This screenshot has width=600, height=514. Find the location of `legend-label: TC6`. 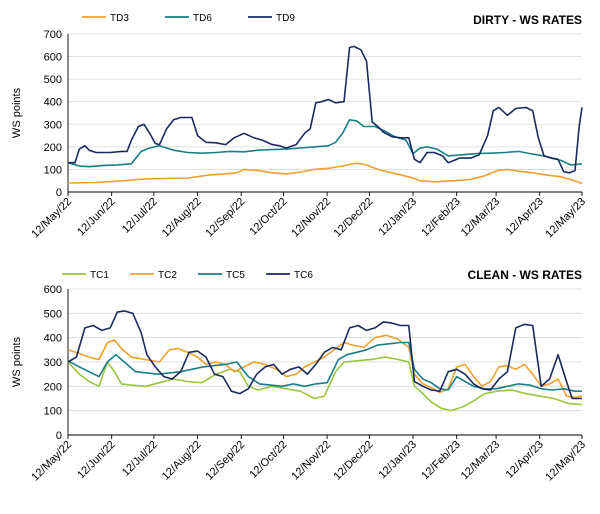

legend-label: TC6 is located at coordinates (303, 275).